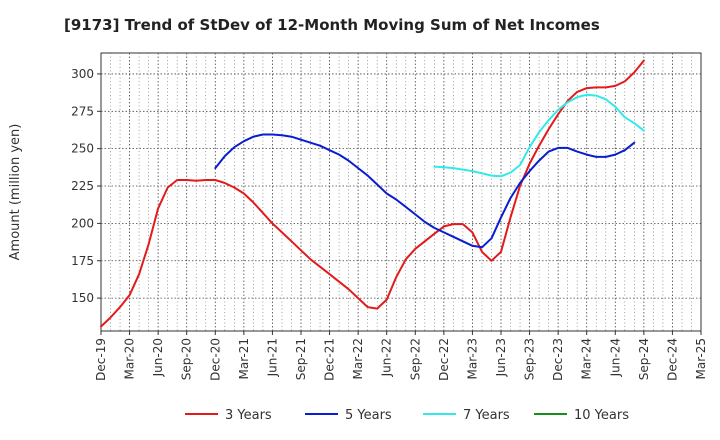 This screenshot has height=440, width=720. I want to click on x-tick-label: Dec-23, so click(558, 359).